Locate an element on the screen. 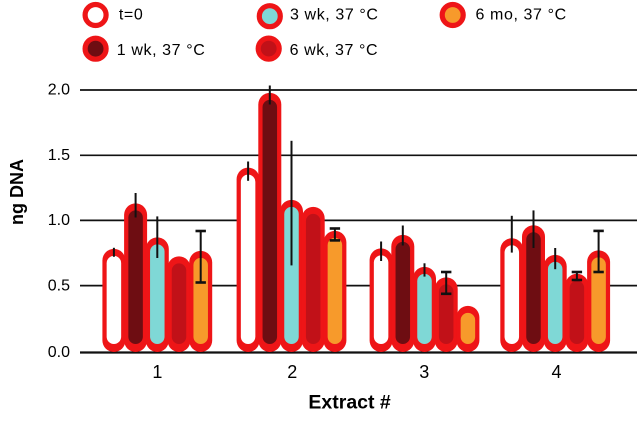 Image resolution: width=640 pixels, height=421 pixels. svg-text: 0.0 is located at coordinates (59, 352).